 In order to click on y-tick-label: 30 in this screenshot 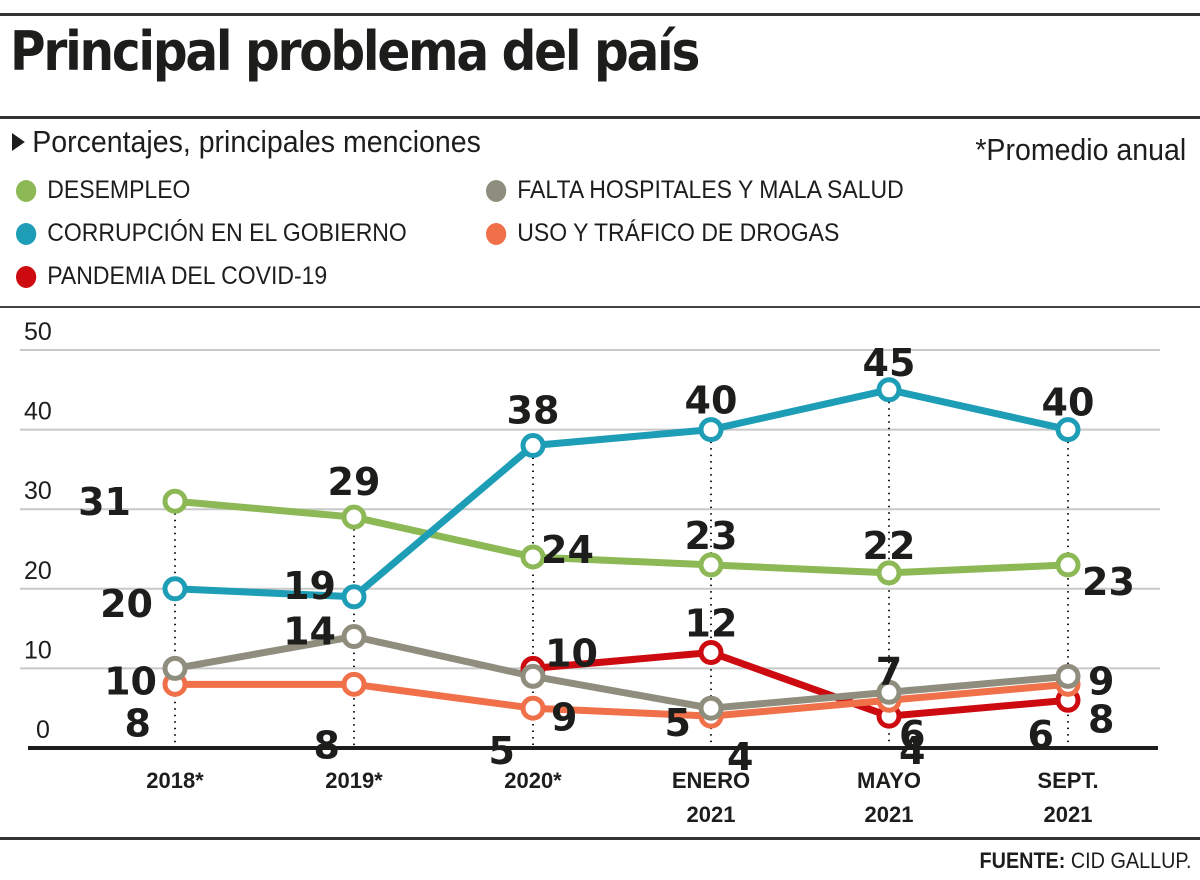, I will do `click(38, 491)`.